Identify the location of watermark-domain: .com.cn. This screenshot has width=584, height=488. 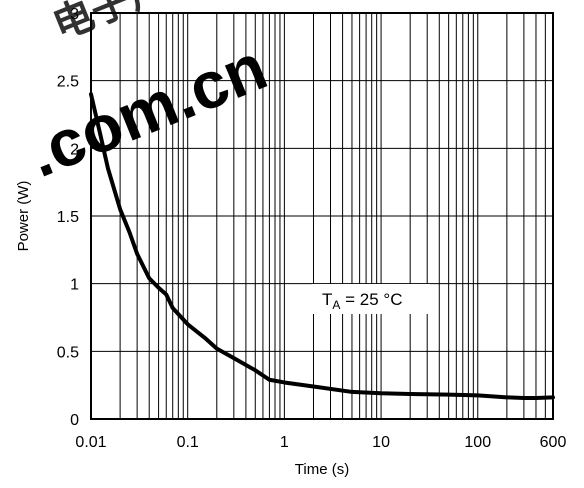
(147, 110).